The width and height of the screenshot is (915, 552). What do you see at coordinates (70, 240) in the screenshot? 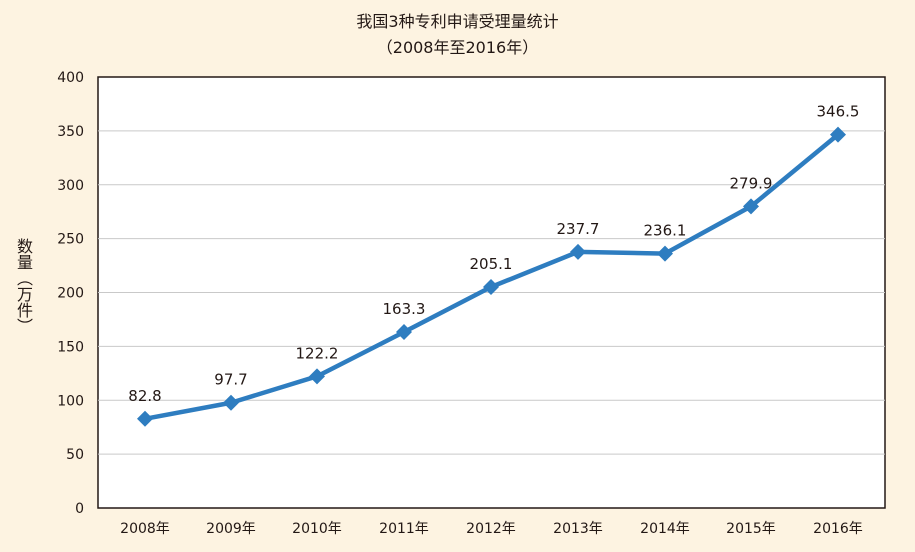
I see `y-tick-label: 250` at bounding box center [70, 240].